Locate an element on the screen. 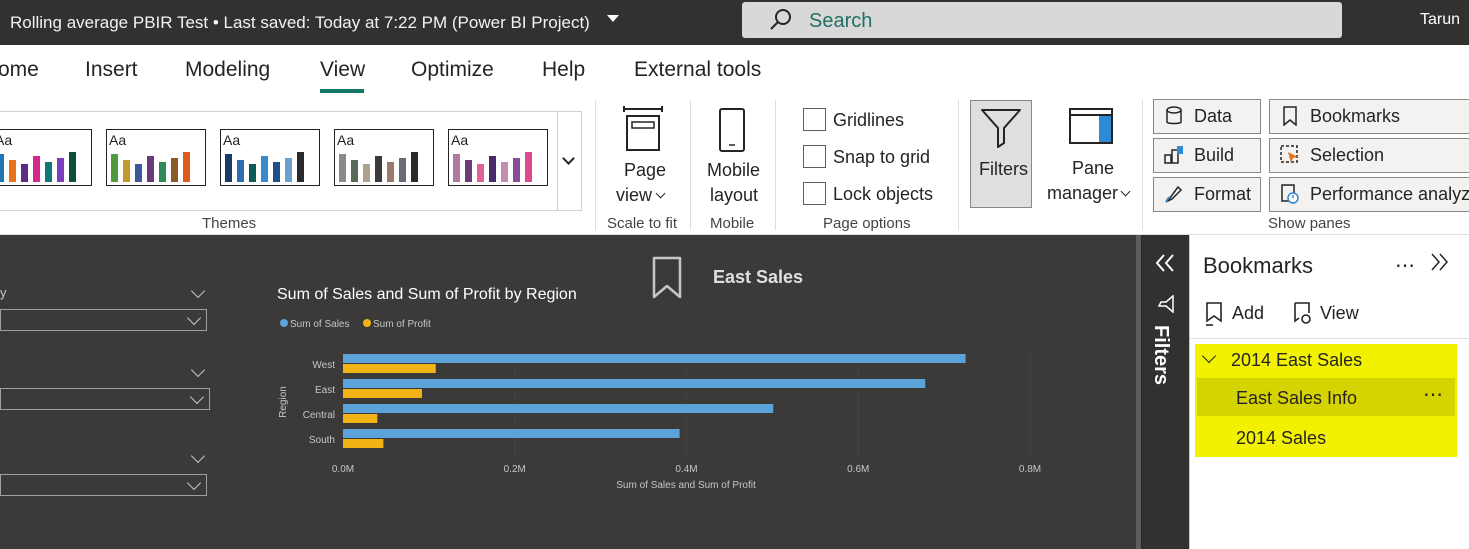  snap-to-grid-label: Snap to grid is located at coordinates (882, 157).